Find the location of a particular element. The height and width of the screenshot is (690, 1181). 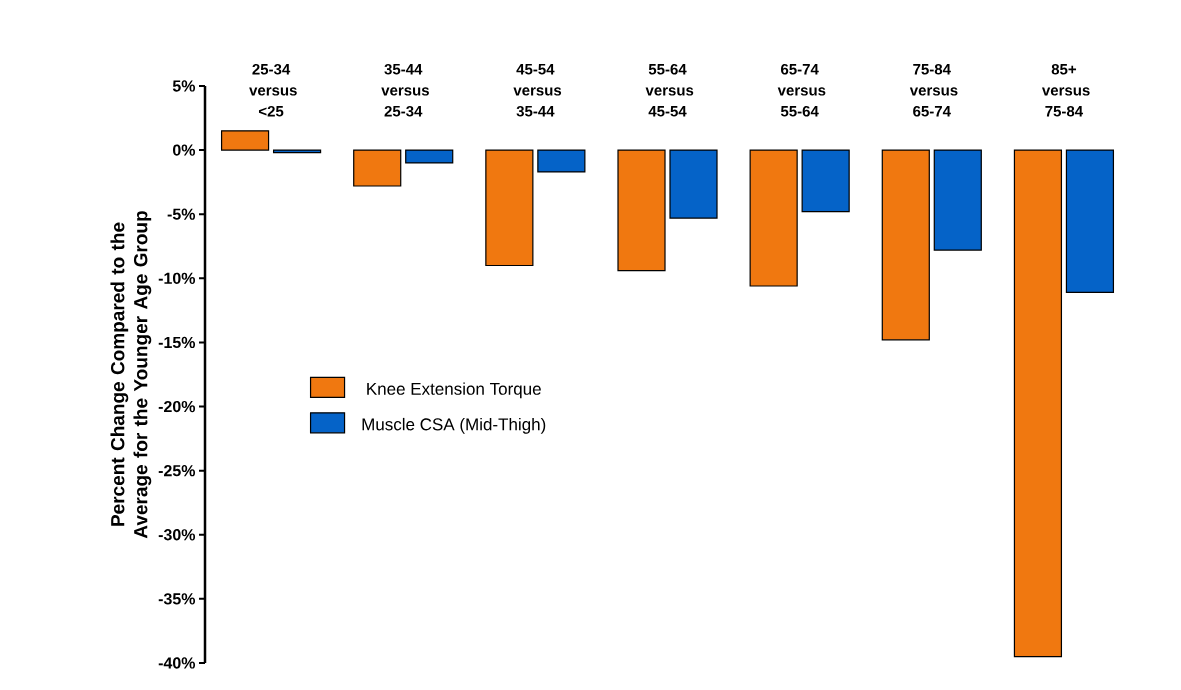

legend-label: Muscle CSA (Mid-Thigh) is located at coordinates (454, 425).